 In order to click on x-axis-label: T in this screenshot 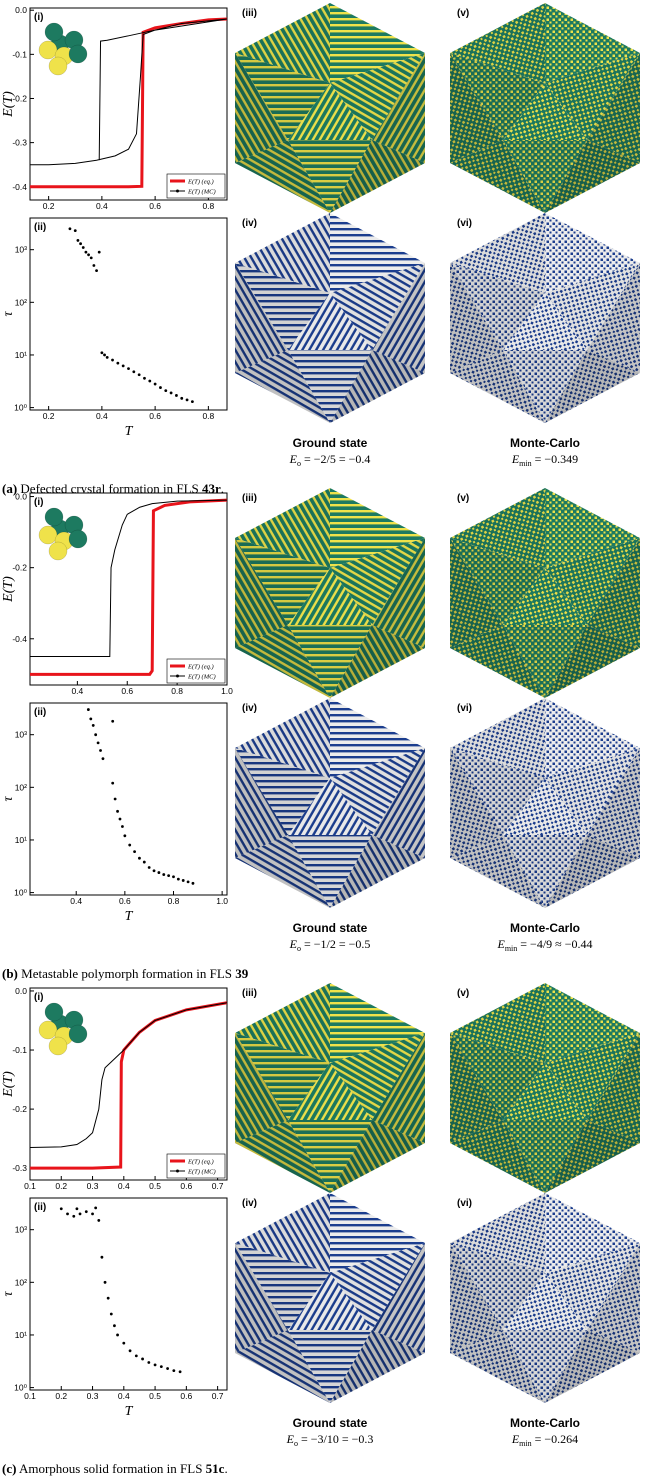, I will do `click(129, 431)`.